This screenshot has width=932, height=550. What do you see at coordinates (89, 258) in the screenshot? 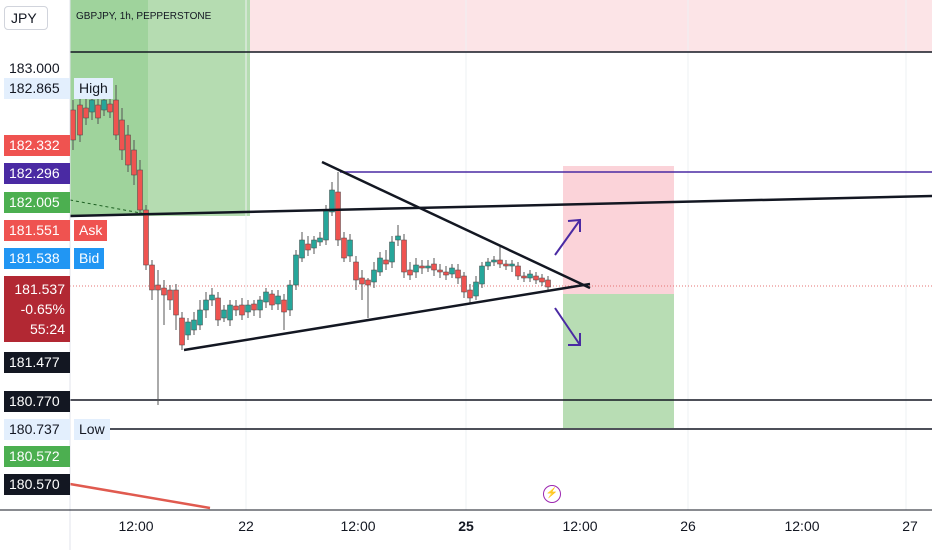
I see `bid-tag: Bid` at bounding box center [89, 258].